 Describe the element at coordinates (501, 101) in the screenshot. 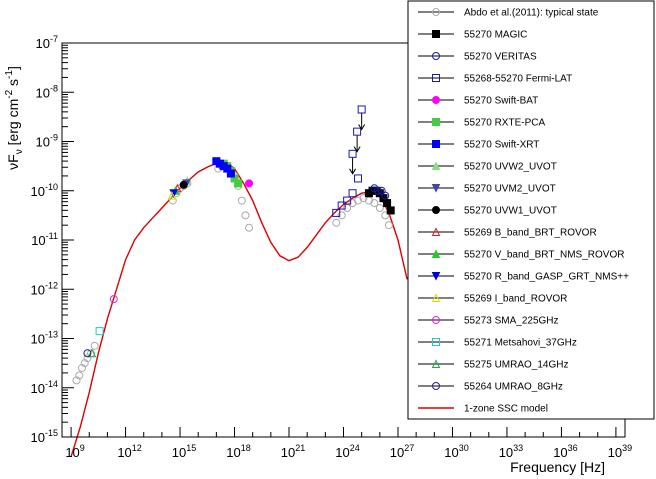

I see `legend-entry-label: 55270 Swift-BAT` at that location.